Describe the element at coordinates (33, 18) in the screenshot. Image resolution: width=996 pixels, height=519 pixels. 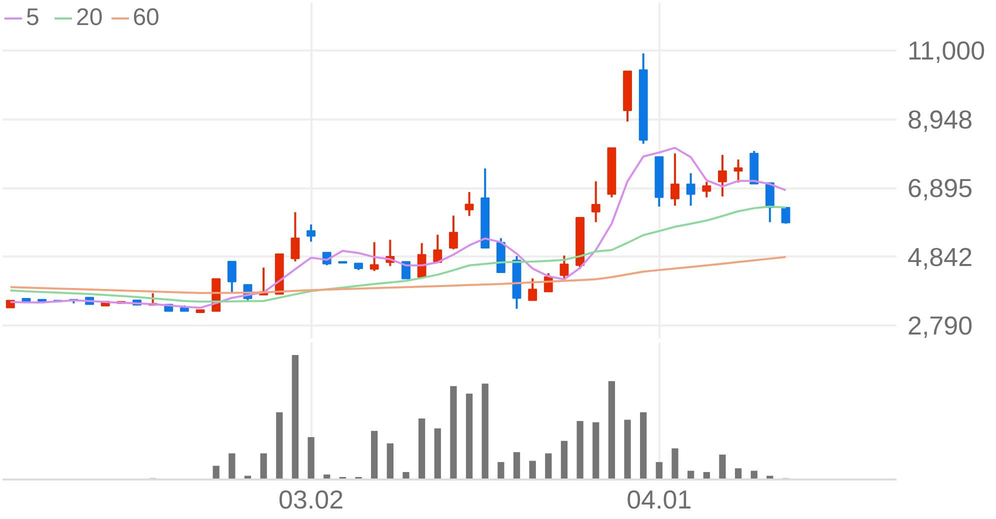
I see `legend-label: 5` at that location.